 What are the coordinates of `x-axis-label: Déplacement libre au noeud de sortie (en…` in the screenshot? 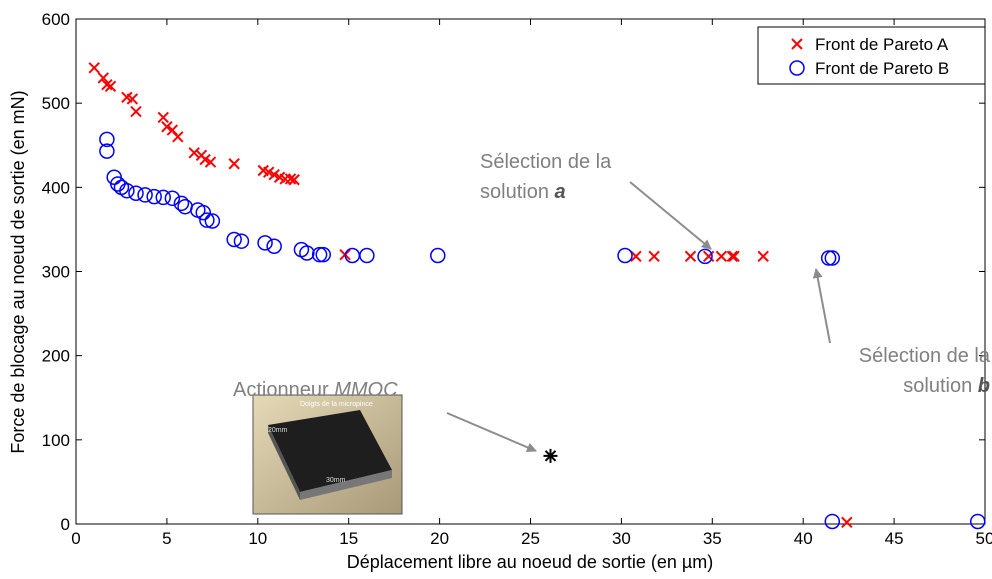 It's located at (530, 562).